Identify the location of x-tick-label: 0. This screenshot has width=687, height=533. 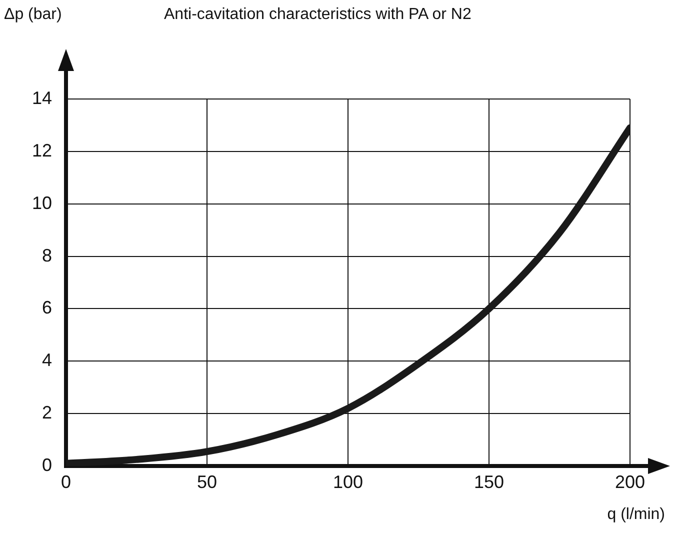
(66, 482).